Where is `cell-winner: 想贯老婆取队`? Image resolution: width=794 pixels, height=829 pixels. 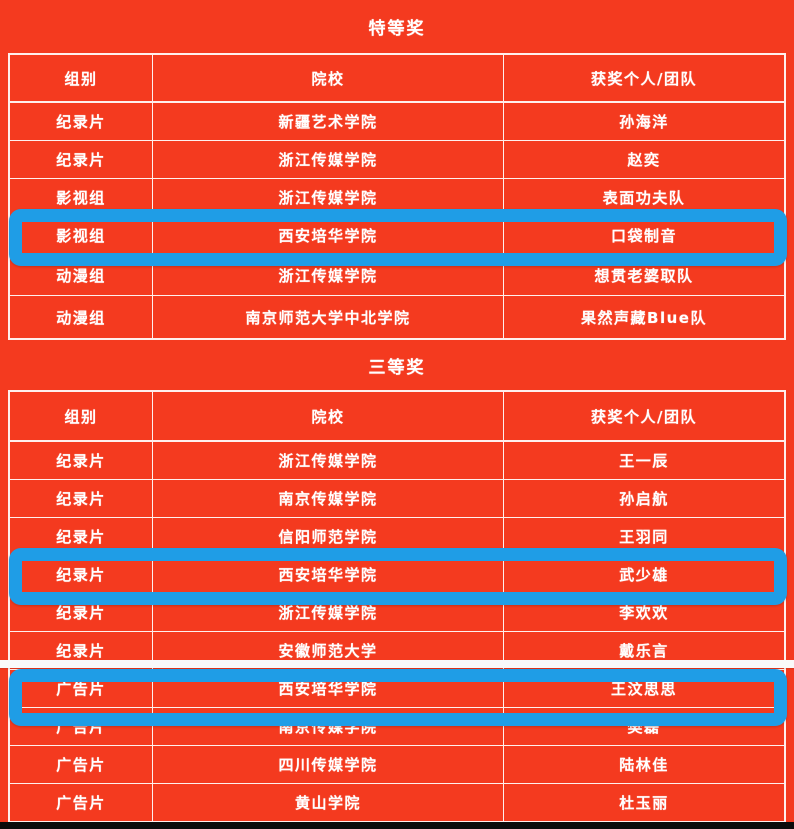
cell-winner: 想贯老婆取队 is located at coordinates (643, 275).